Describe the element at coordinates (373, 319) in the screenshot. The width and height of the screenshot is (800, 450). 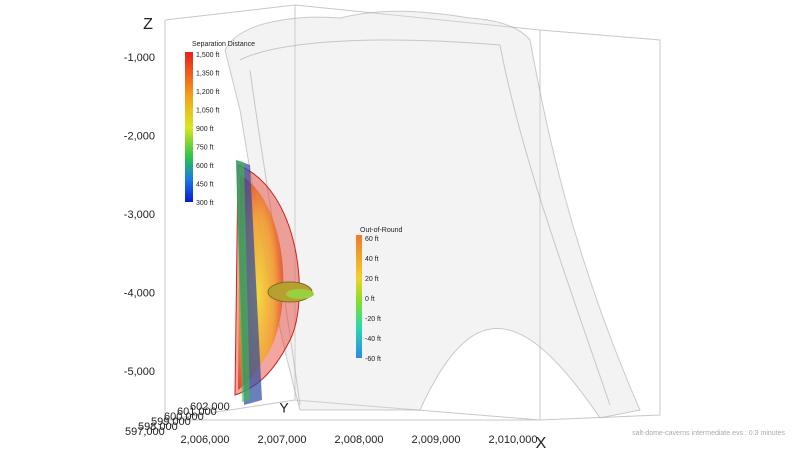
I see `legend-label: -20 ft` at that location.